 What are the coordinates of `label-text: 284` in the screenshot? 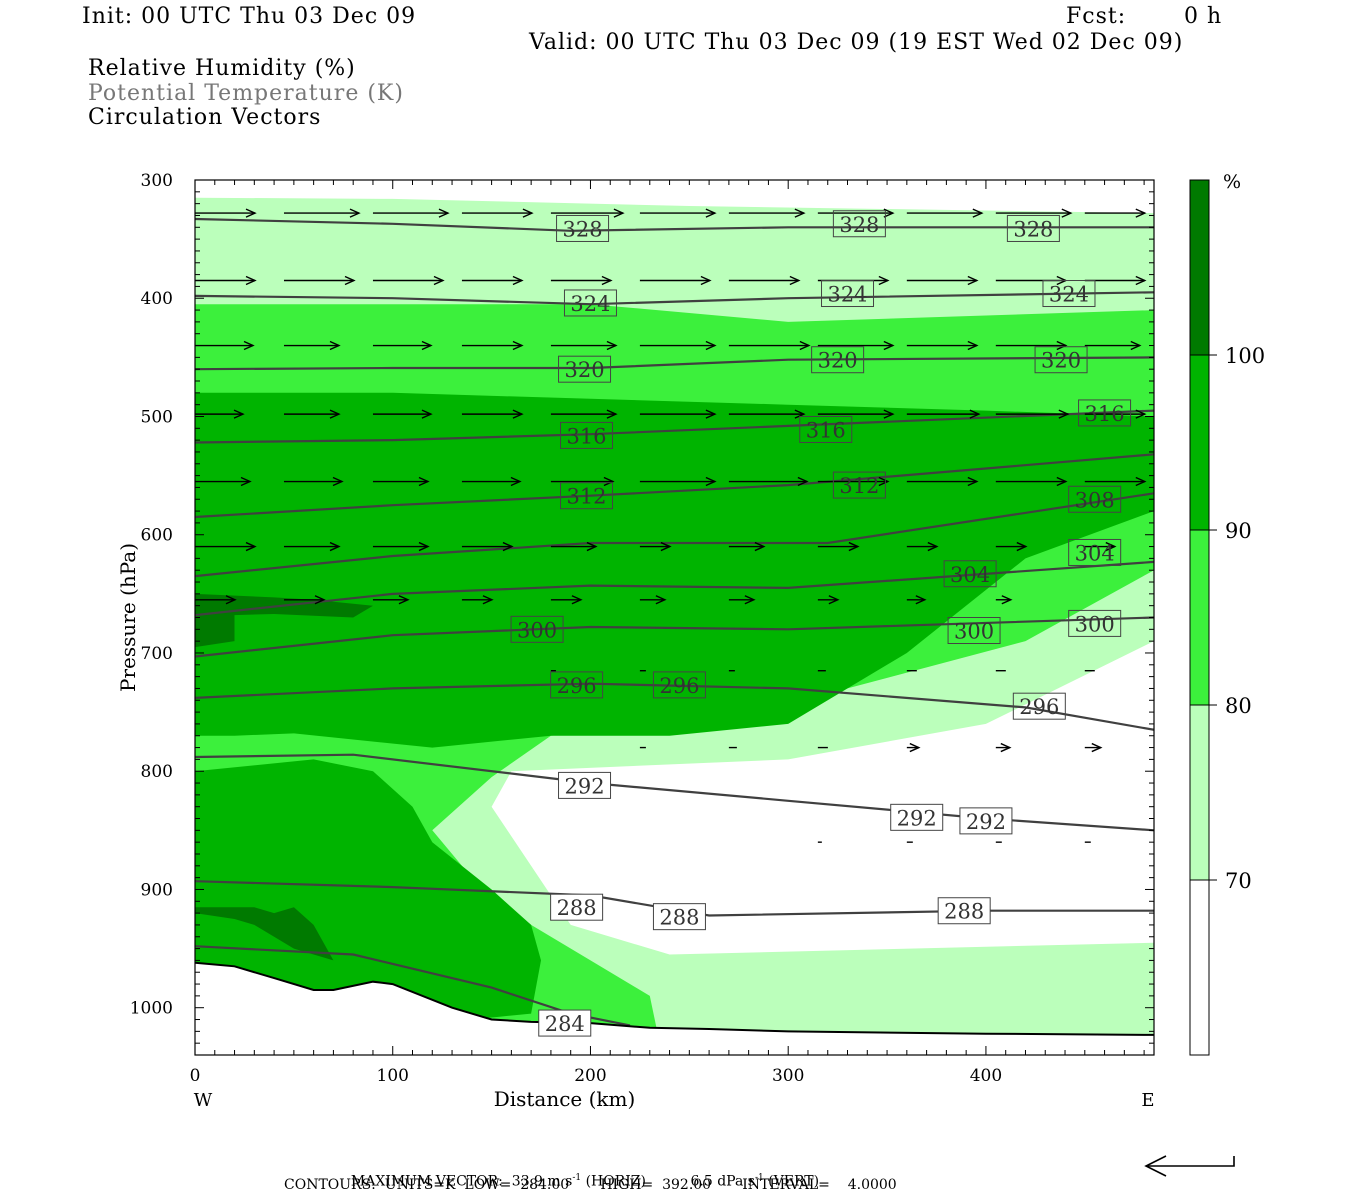 It's located at (565, 1024).